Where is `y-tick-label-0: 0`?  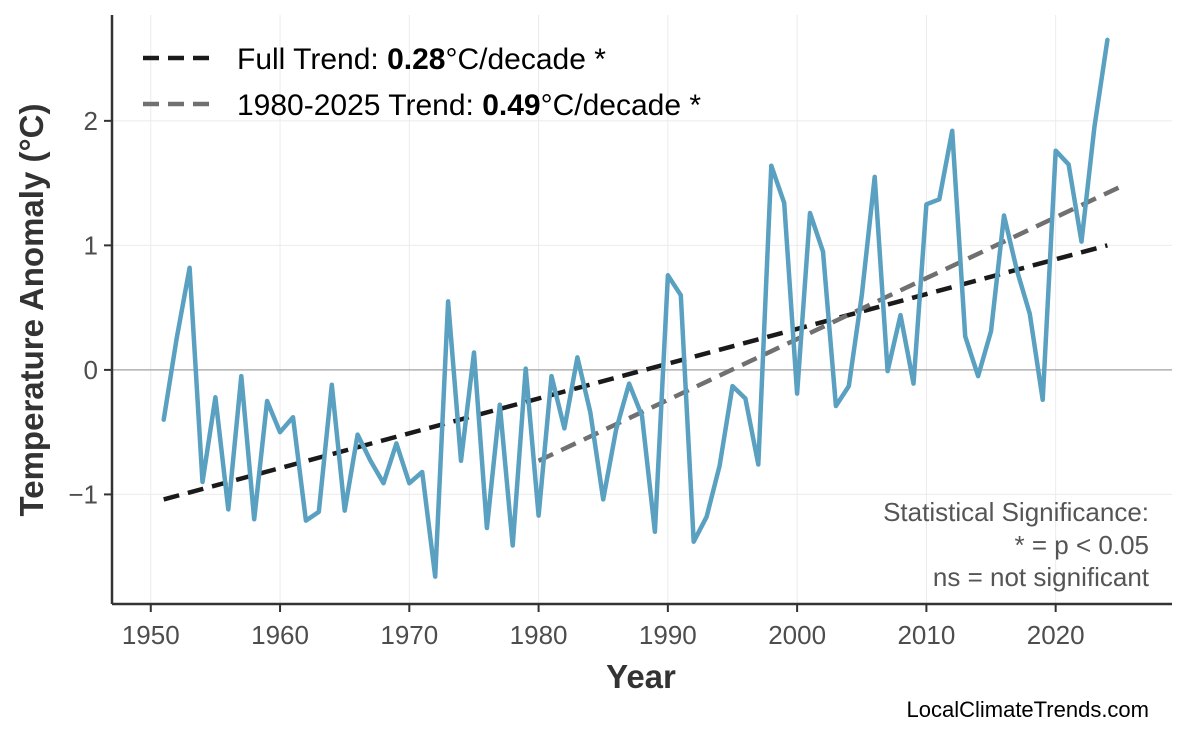 y-tick-label-0: 0 is located at coordinates (91, 370).